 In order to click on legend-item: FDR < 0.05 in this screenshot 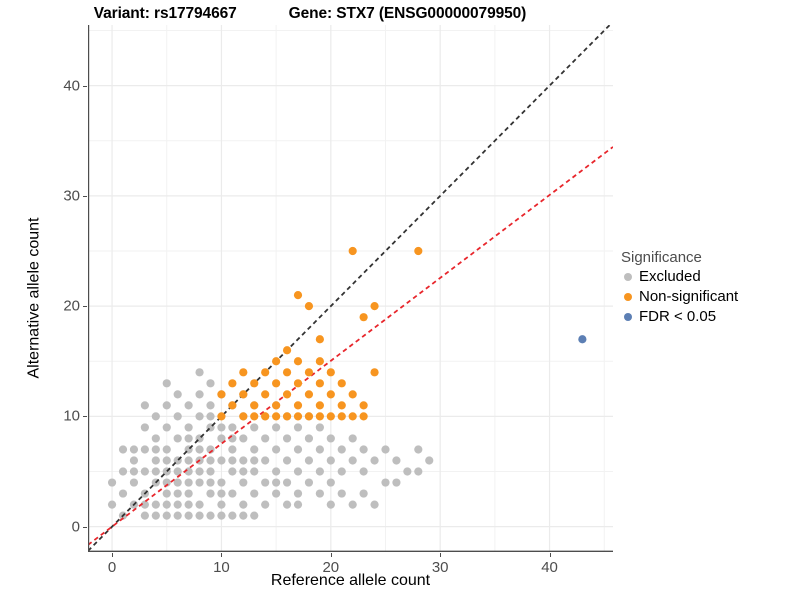, I will do `click(709, 317)`.